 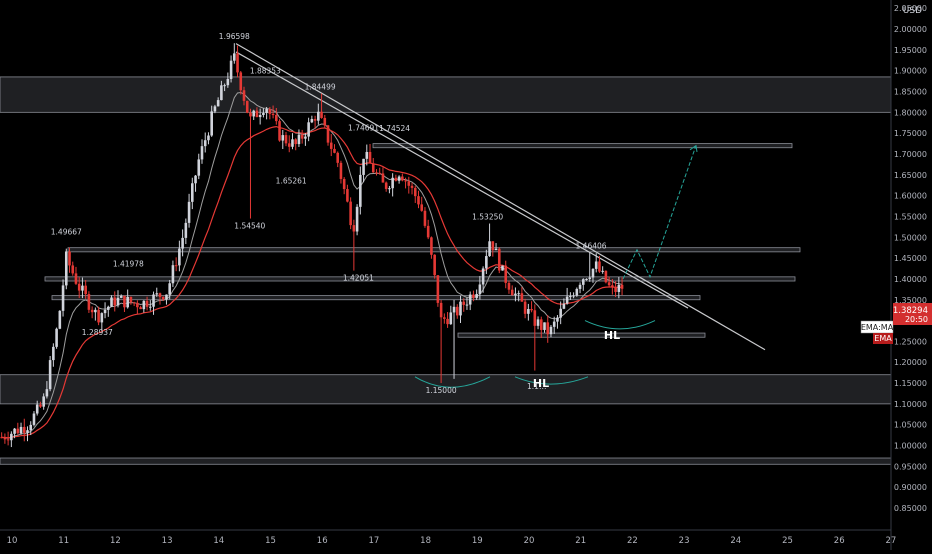 What do you see at coordinates (910, 362) in the screenshot?
I see `price-tick-7: 1.20000` at bounding box center [910, 362].